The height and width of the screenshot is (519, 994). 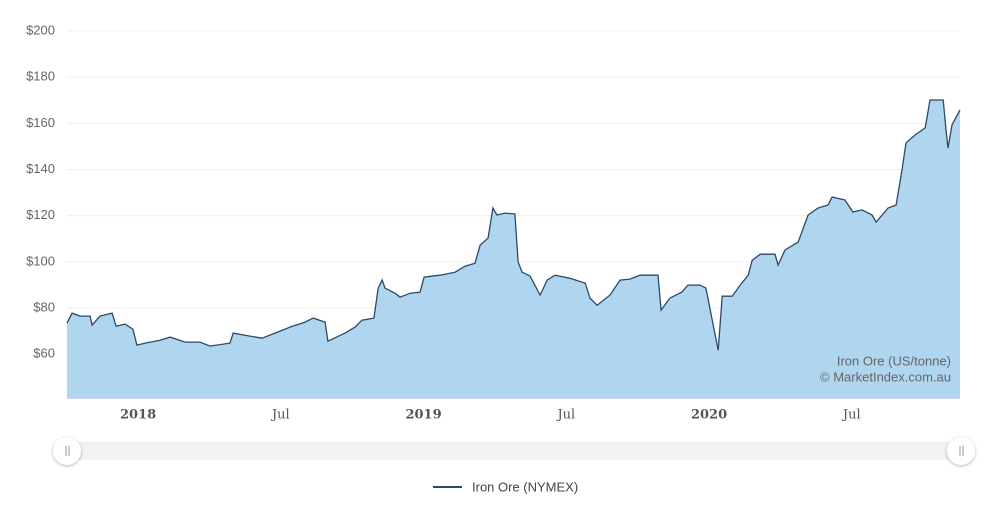 What do you see at coordinates (138, 415) in the screenshot?
I see `x-tick-label: 2018` at bounding box center [138, 415].